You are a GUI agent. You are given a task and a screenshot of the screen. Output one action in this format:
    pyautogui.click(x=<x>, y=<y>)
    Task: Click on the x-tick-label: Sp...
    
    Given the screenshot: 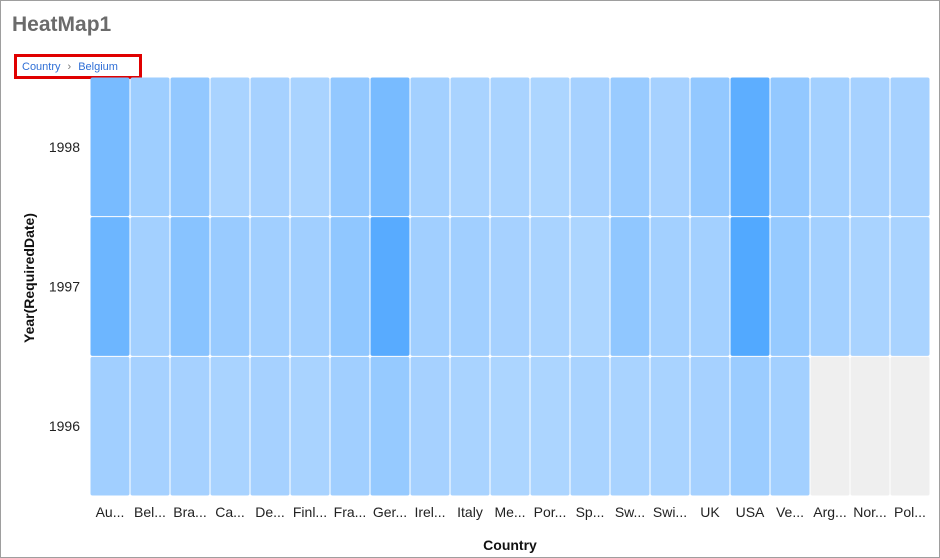 What is the action you would take?
    pyautogui.click(x=590, y=512)
    